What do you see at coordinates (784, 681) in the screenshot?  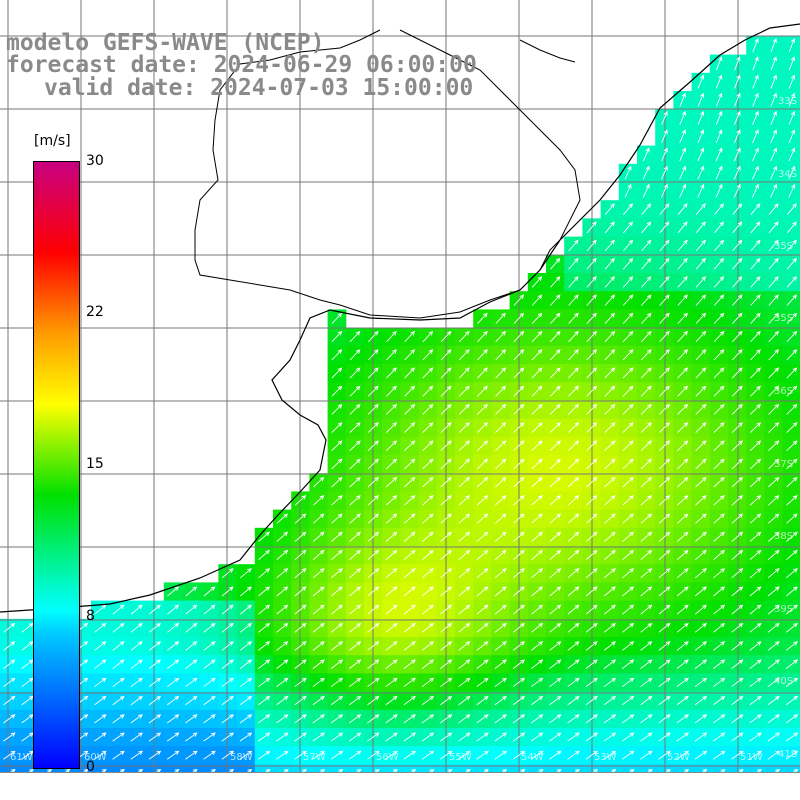 I see `lat-label-40s: 40S` at bounding box center [784, 681].